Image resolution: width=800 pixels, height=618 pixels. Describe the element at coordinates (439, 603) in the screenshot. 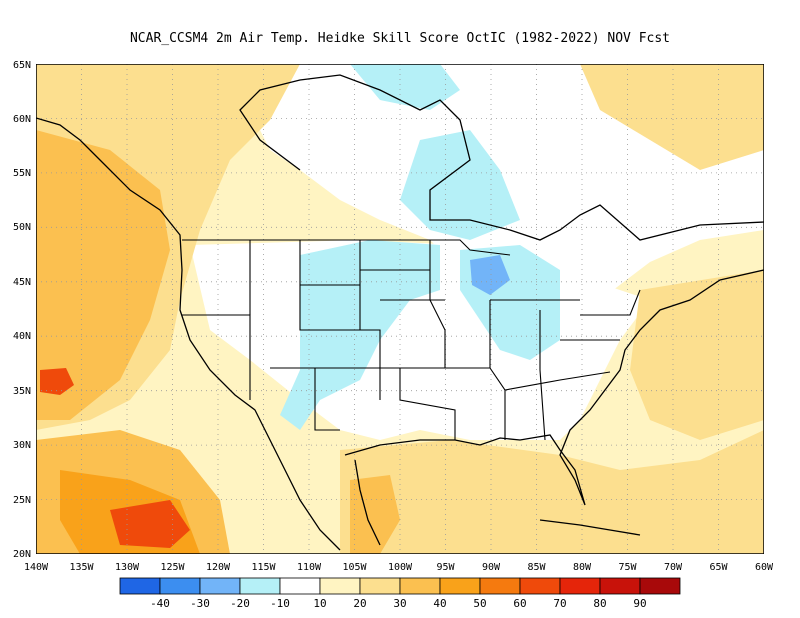

I see `legend-label: 40` at that location.